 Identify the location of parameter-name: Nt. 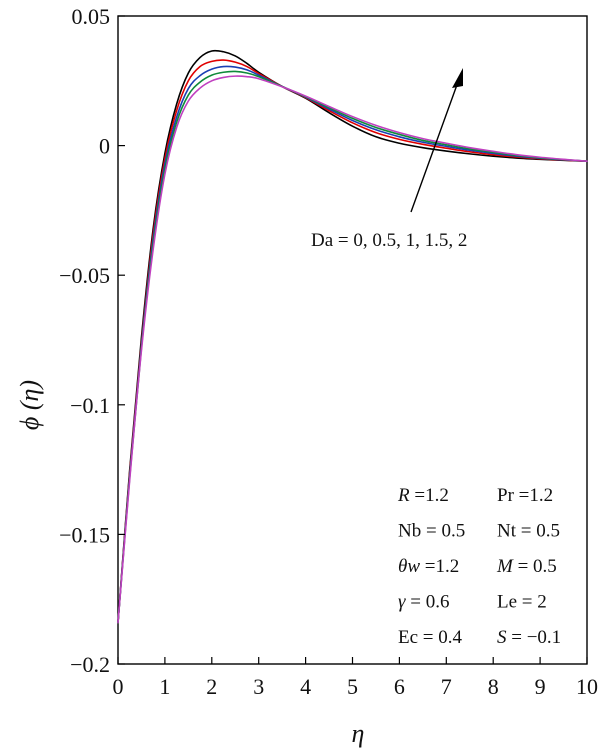
(507, 531).